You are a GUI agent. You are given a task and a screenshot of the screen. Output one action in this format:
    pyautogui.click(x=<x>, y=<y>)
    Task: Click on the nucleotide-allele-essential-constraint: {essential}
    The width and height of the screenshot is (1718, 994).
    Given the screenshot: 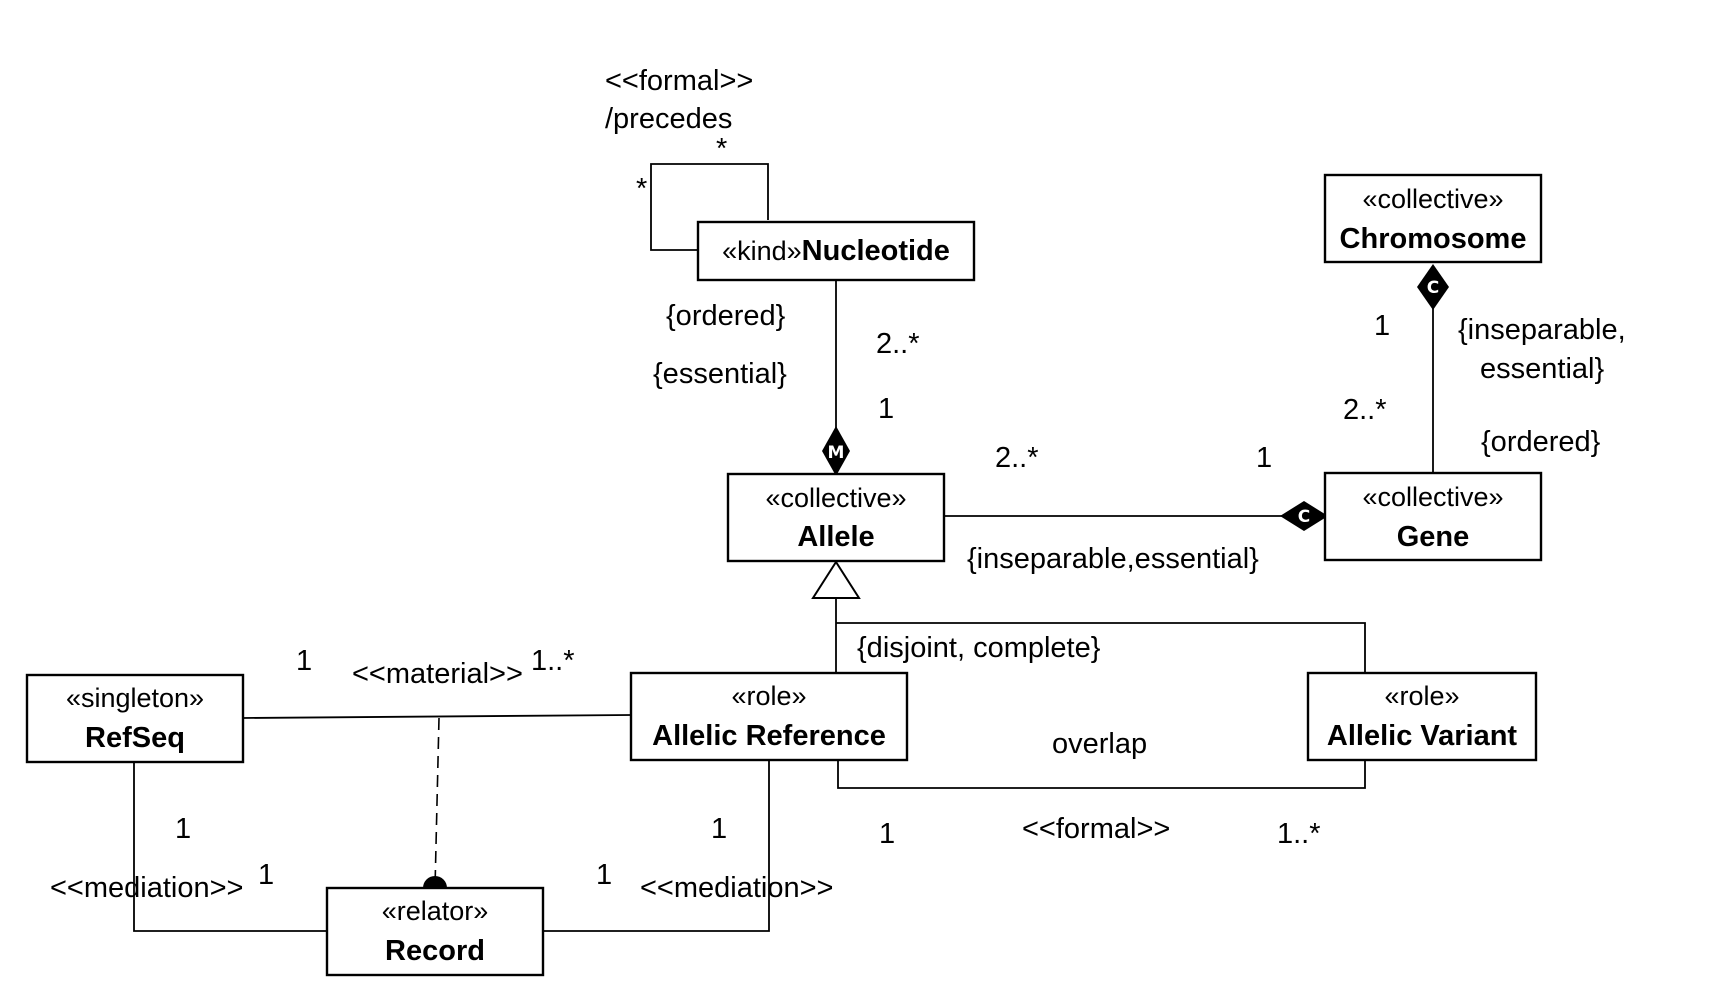 What is the action you would take?
    pyautogui.click(x=720, y=374)
    